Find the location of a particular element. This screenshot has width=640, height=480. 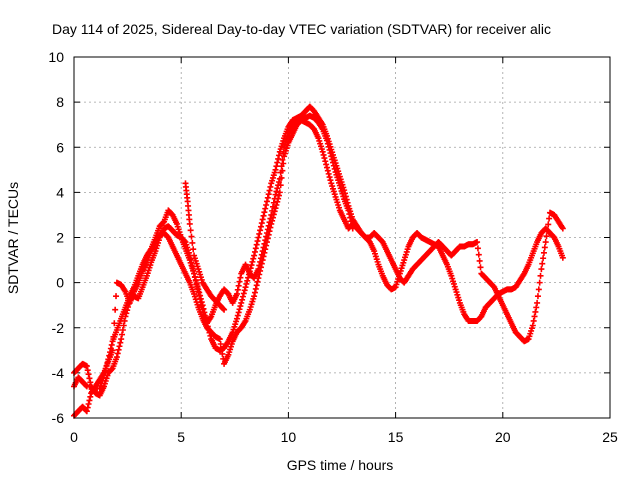

x-tick-label: 10 is located at coordinates (289, 437).